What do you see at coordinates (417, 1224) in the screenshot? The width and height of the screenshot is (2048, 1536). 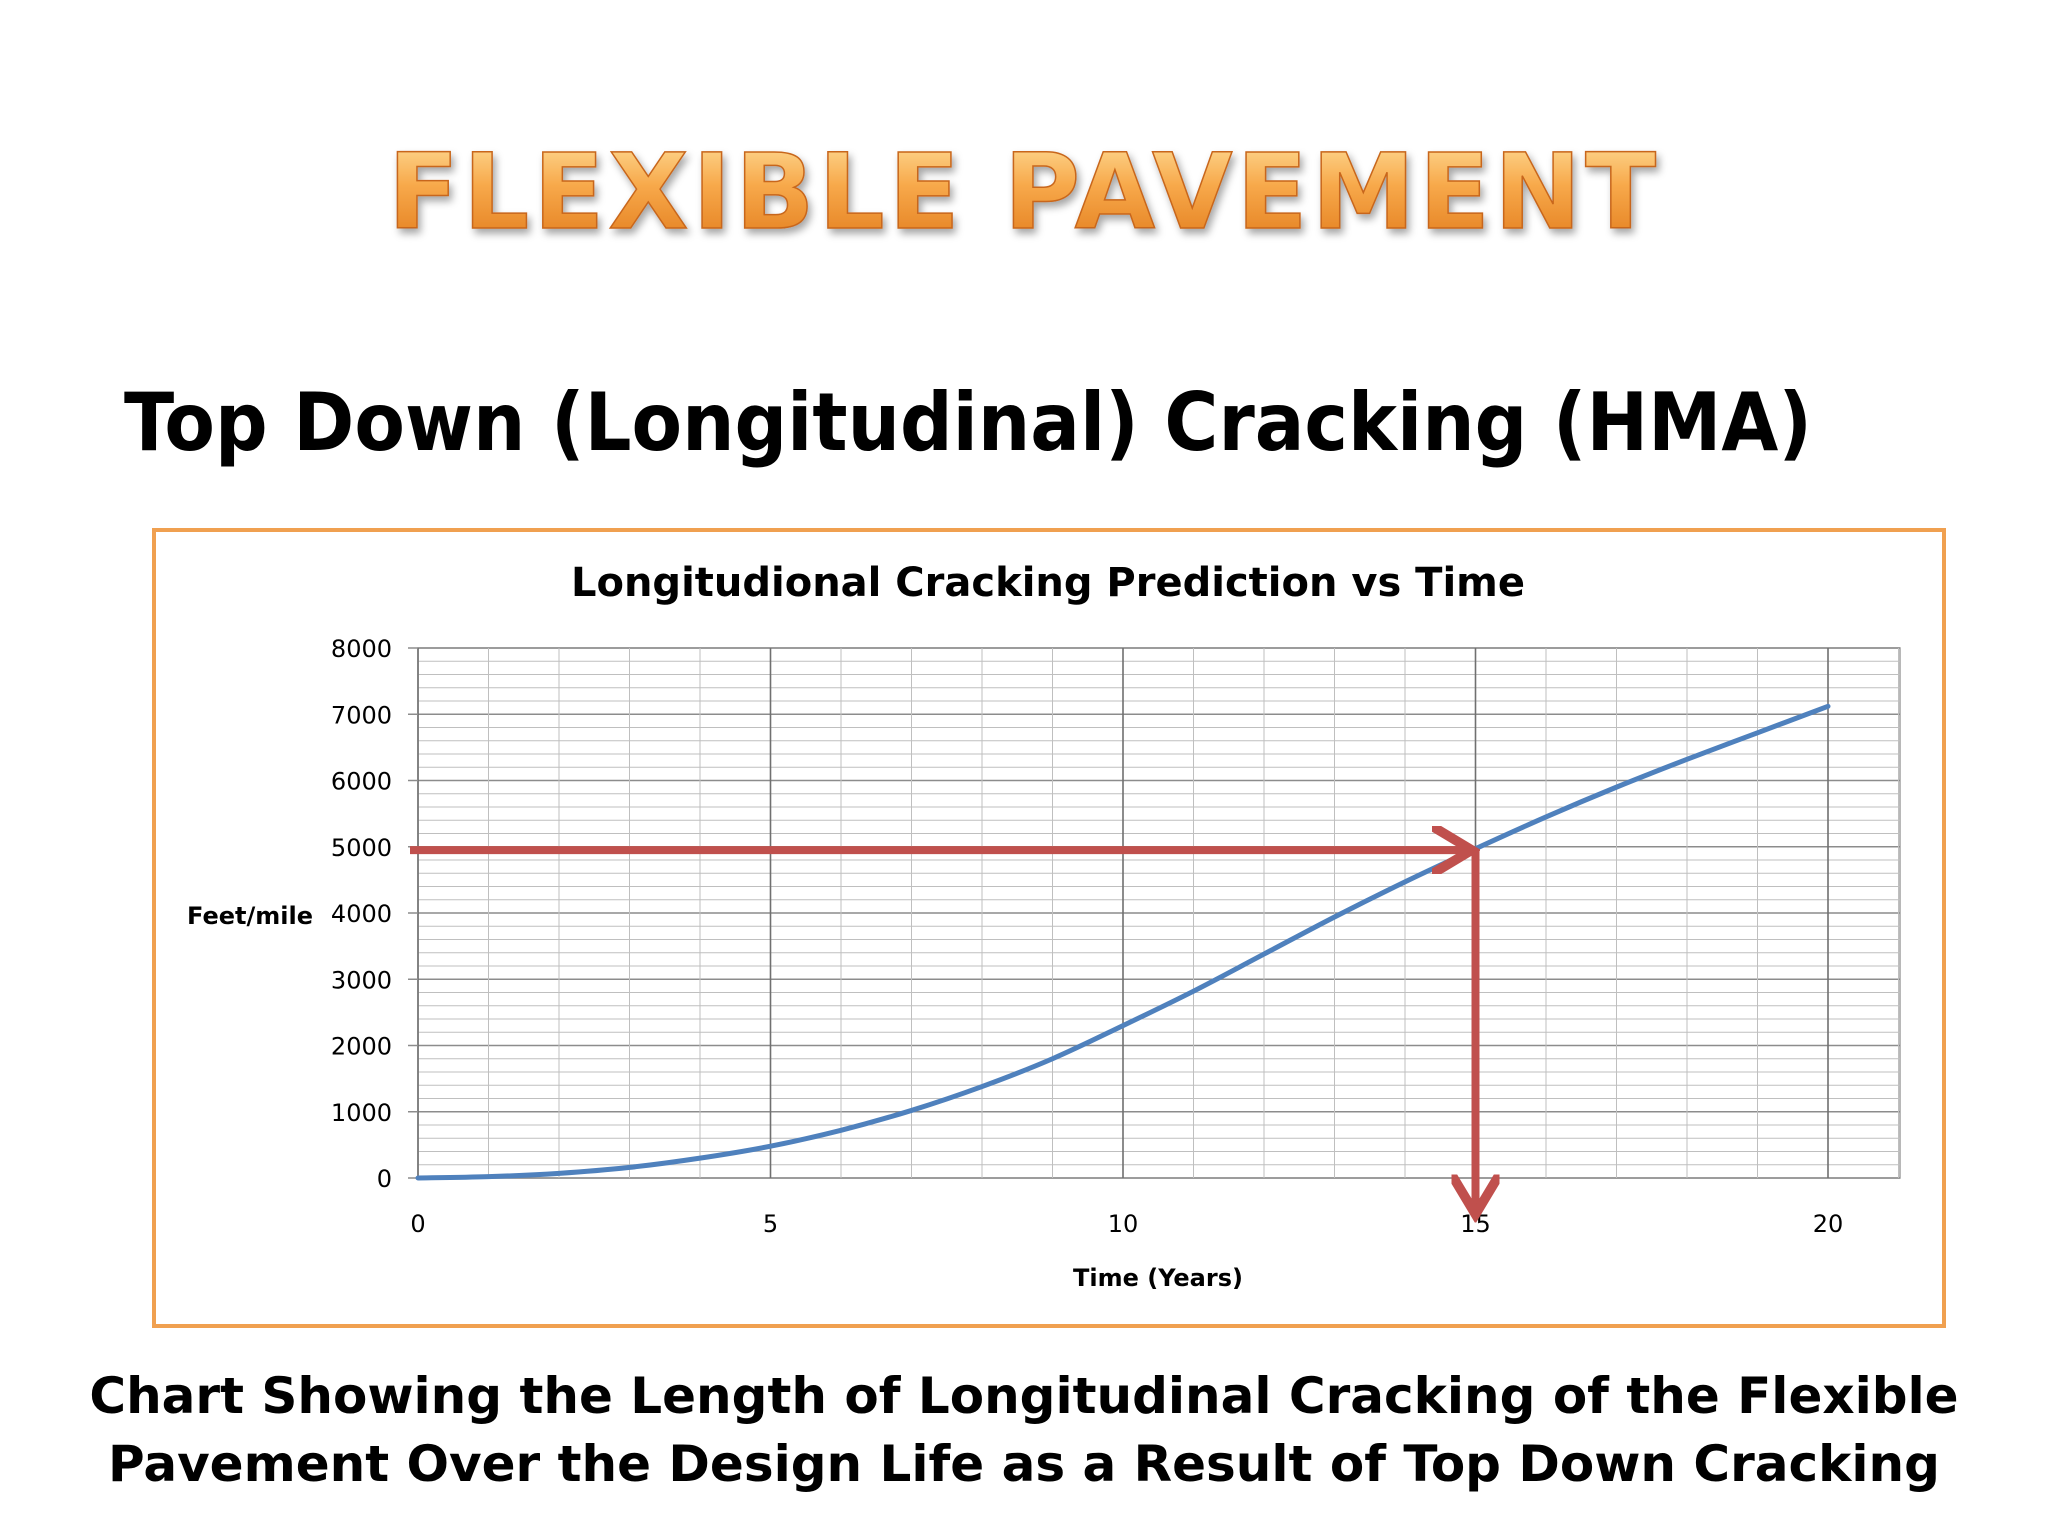 I see `x-tick-label: 0` at bounding box center [417, 1224].